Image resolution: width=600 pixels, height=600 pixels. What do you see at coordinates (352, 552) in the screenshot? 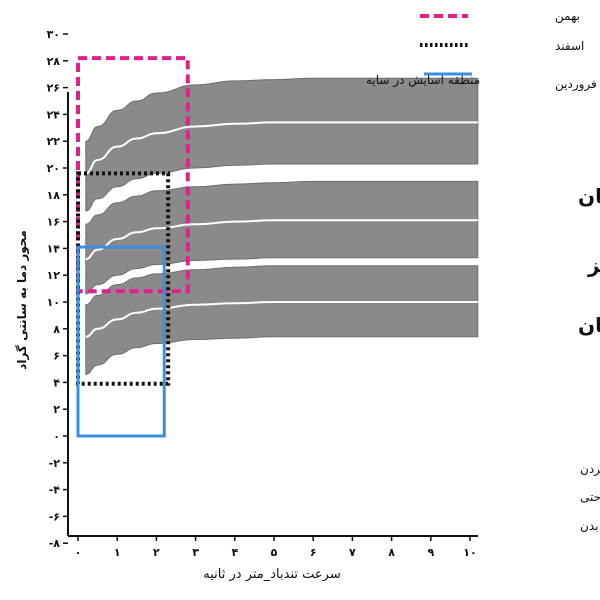
I see `x-tick-label: ۷` at bounding box center [352, 552].